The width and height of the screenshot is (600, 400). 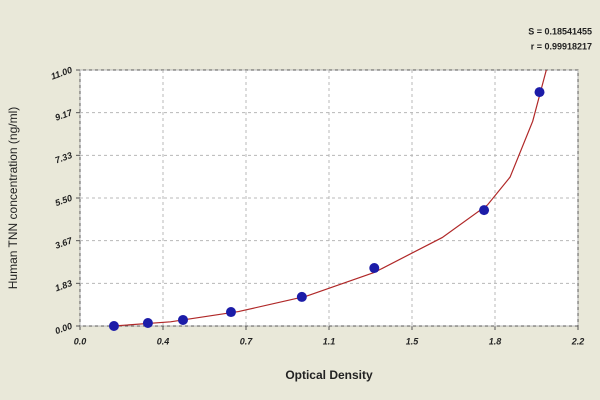 What do you see at coordinates (163, 341) in the screenshot?
I see `x-tick-label: 0.4` at bounding box center [163, 341].